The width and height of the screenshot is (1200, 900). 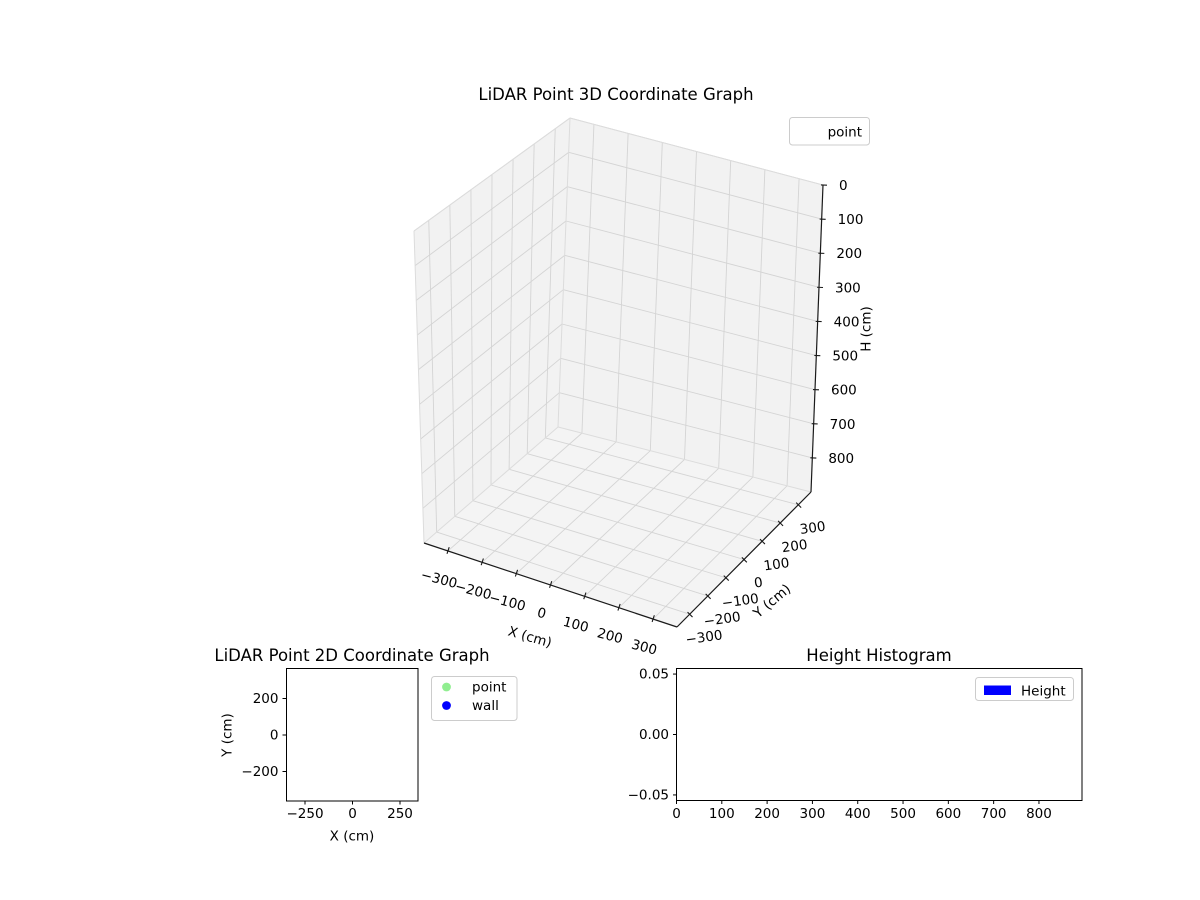 I want to click on x-tick-label-hist: 600, so click(x=948, y=814).